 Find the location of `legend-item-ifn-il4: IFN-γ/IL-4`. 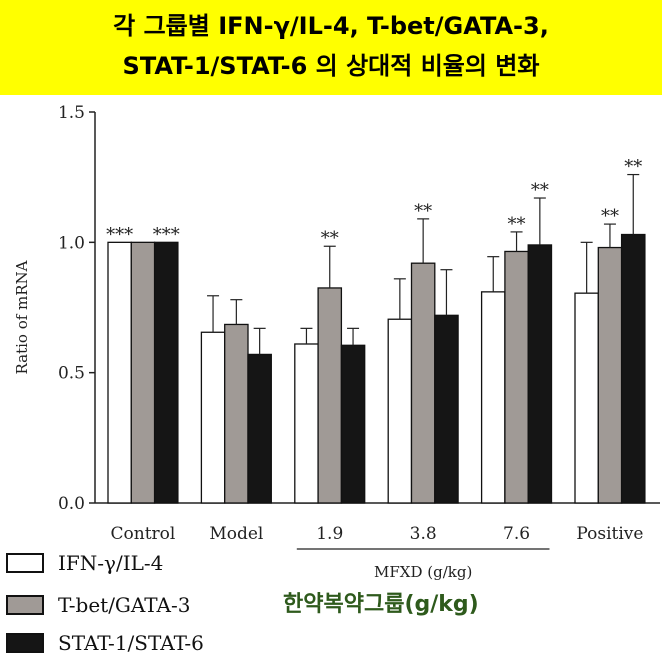

legend-item-ifn-il4: IFN-γ/IL-4 is located at coordinates (166, 563).